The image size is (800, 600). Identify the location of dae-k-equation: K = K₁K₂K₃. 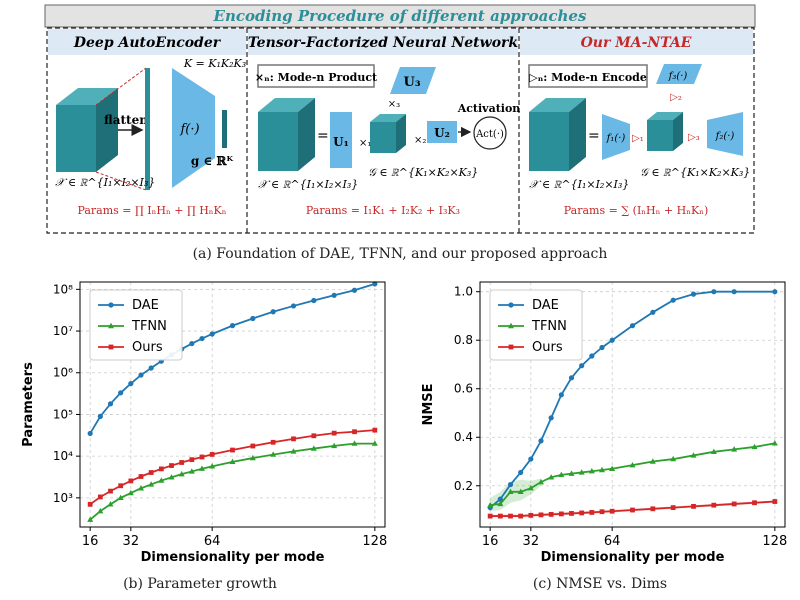
(214, 63).